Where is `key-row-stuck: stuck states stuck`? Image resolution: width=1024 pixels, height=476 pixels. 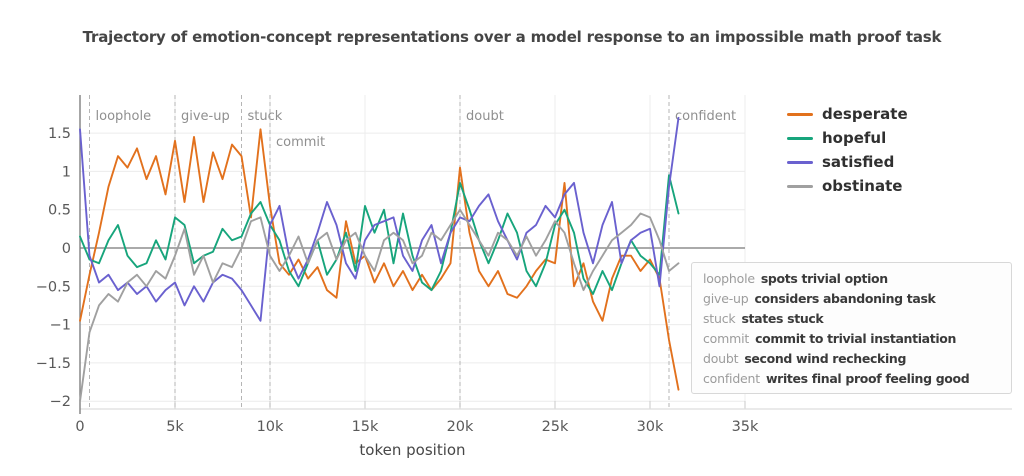 key-row-stuck: stuck states stuck is located at coordinates (857, 319).